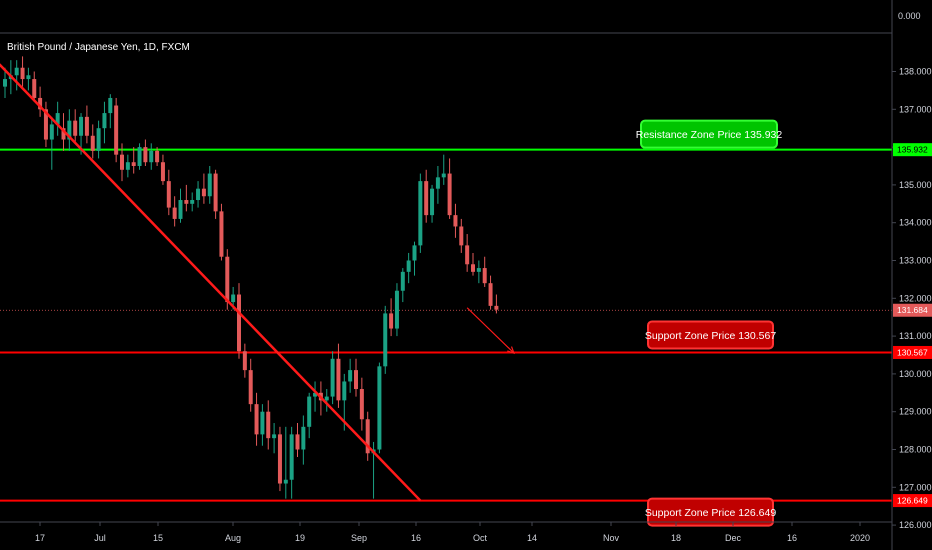 This screenshot has width=932, height=550. What do you see at coordinates (709, 134) in the screenshot?
I see `resistance-label-box: Resistance Zone Price 135.932` at bounding box center [709, 134].